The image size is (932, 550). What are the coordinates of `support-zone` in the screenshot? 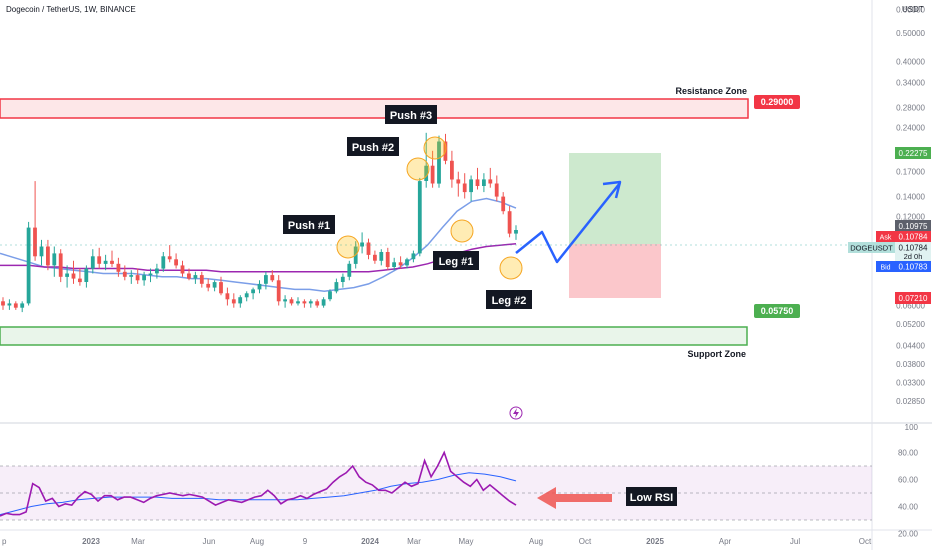 It's located at (374, 336).